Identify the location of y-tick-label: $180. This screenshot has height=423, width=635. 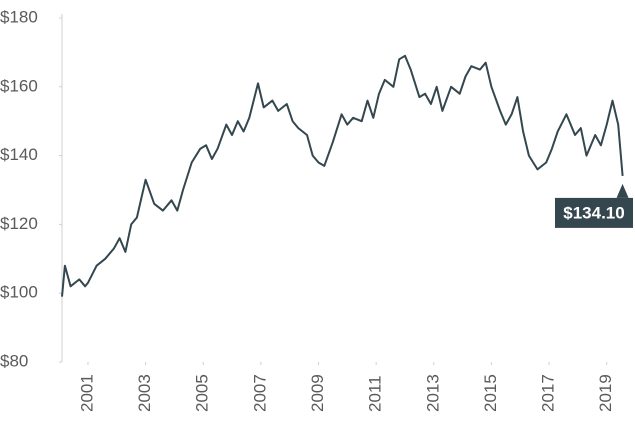
(19, 16).